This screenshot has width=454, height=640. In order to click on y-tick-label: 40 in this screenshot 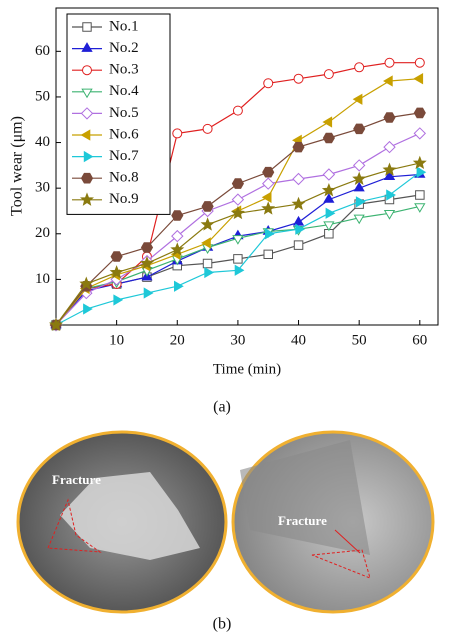, I will do `click(42, 142)`.